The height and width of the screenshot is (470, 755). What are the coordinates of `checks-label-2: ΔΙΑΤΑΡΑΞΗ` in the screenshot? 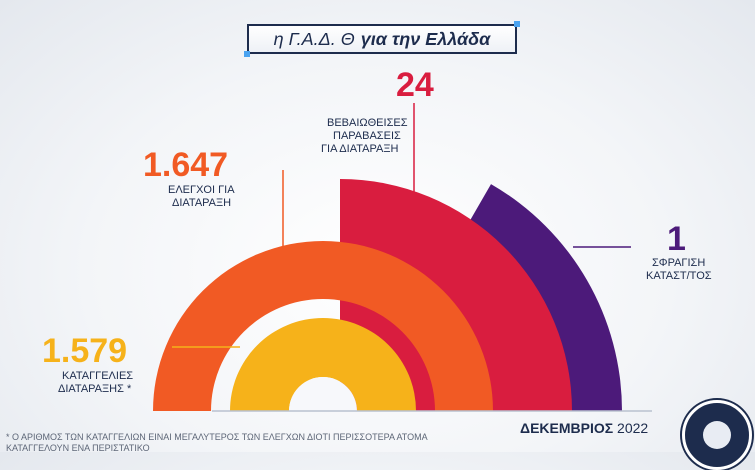 It's located at (202, 203).